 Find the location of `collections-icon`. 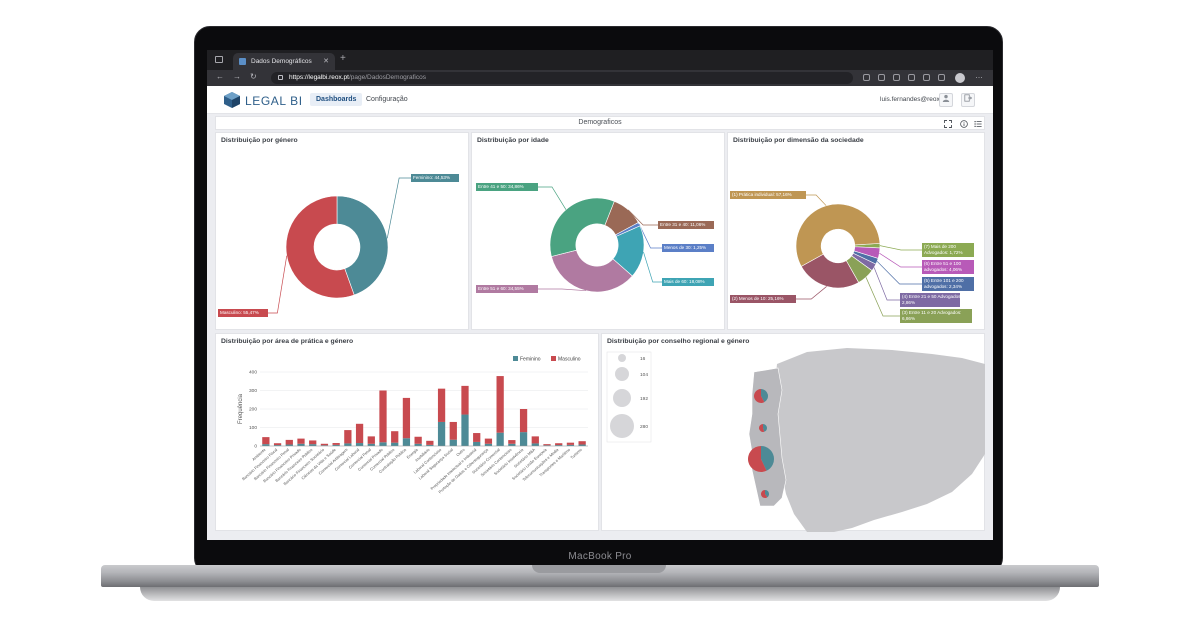

collections-icon is located at coordinates (926, 77).